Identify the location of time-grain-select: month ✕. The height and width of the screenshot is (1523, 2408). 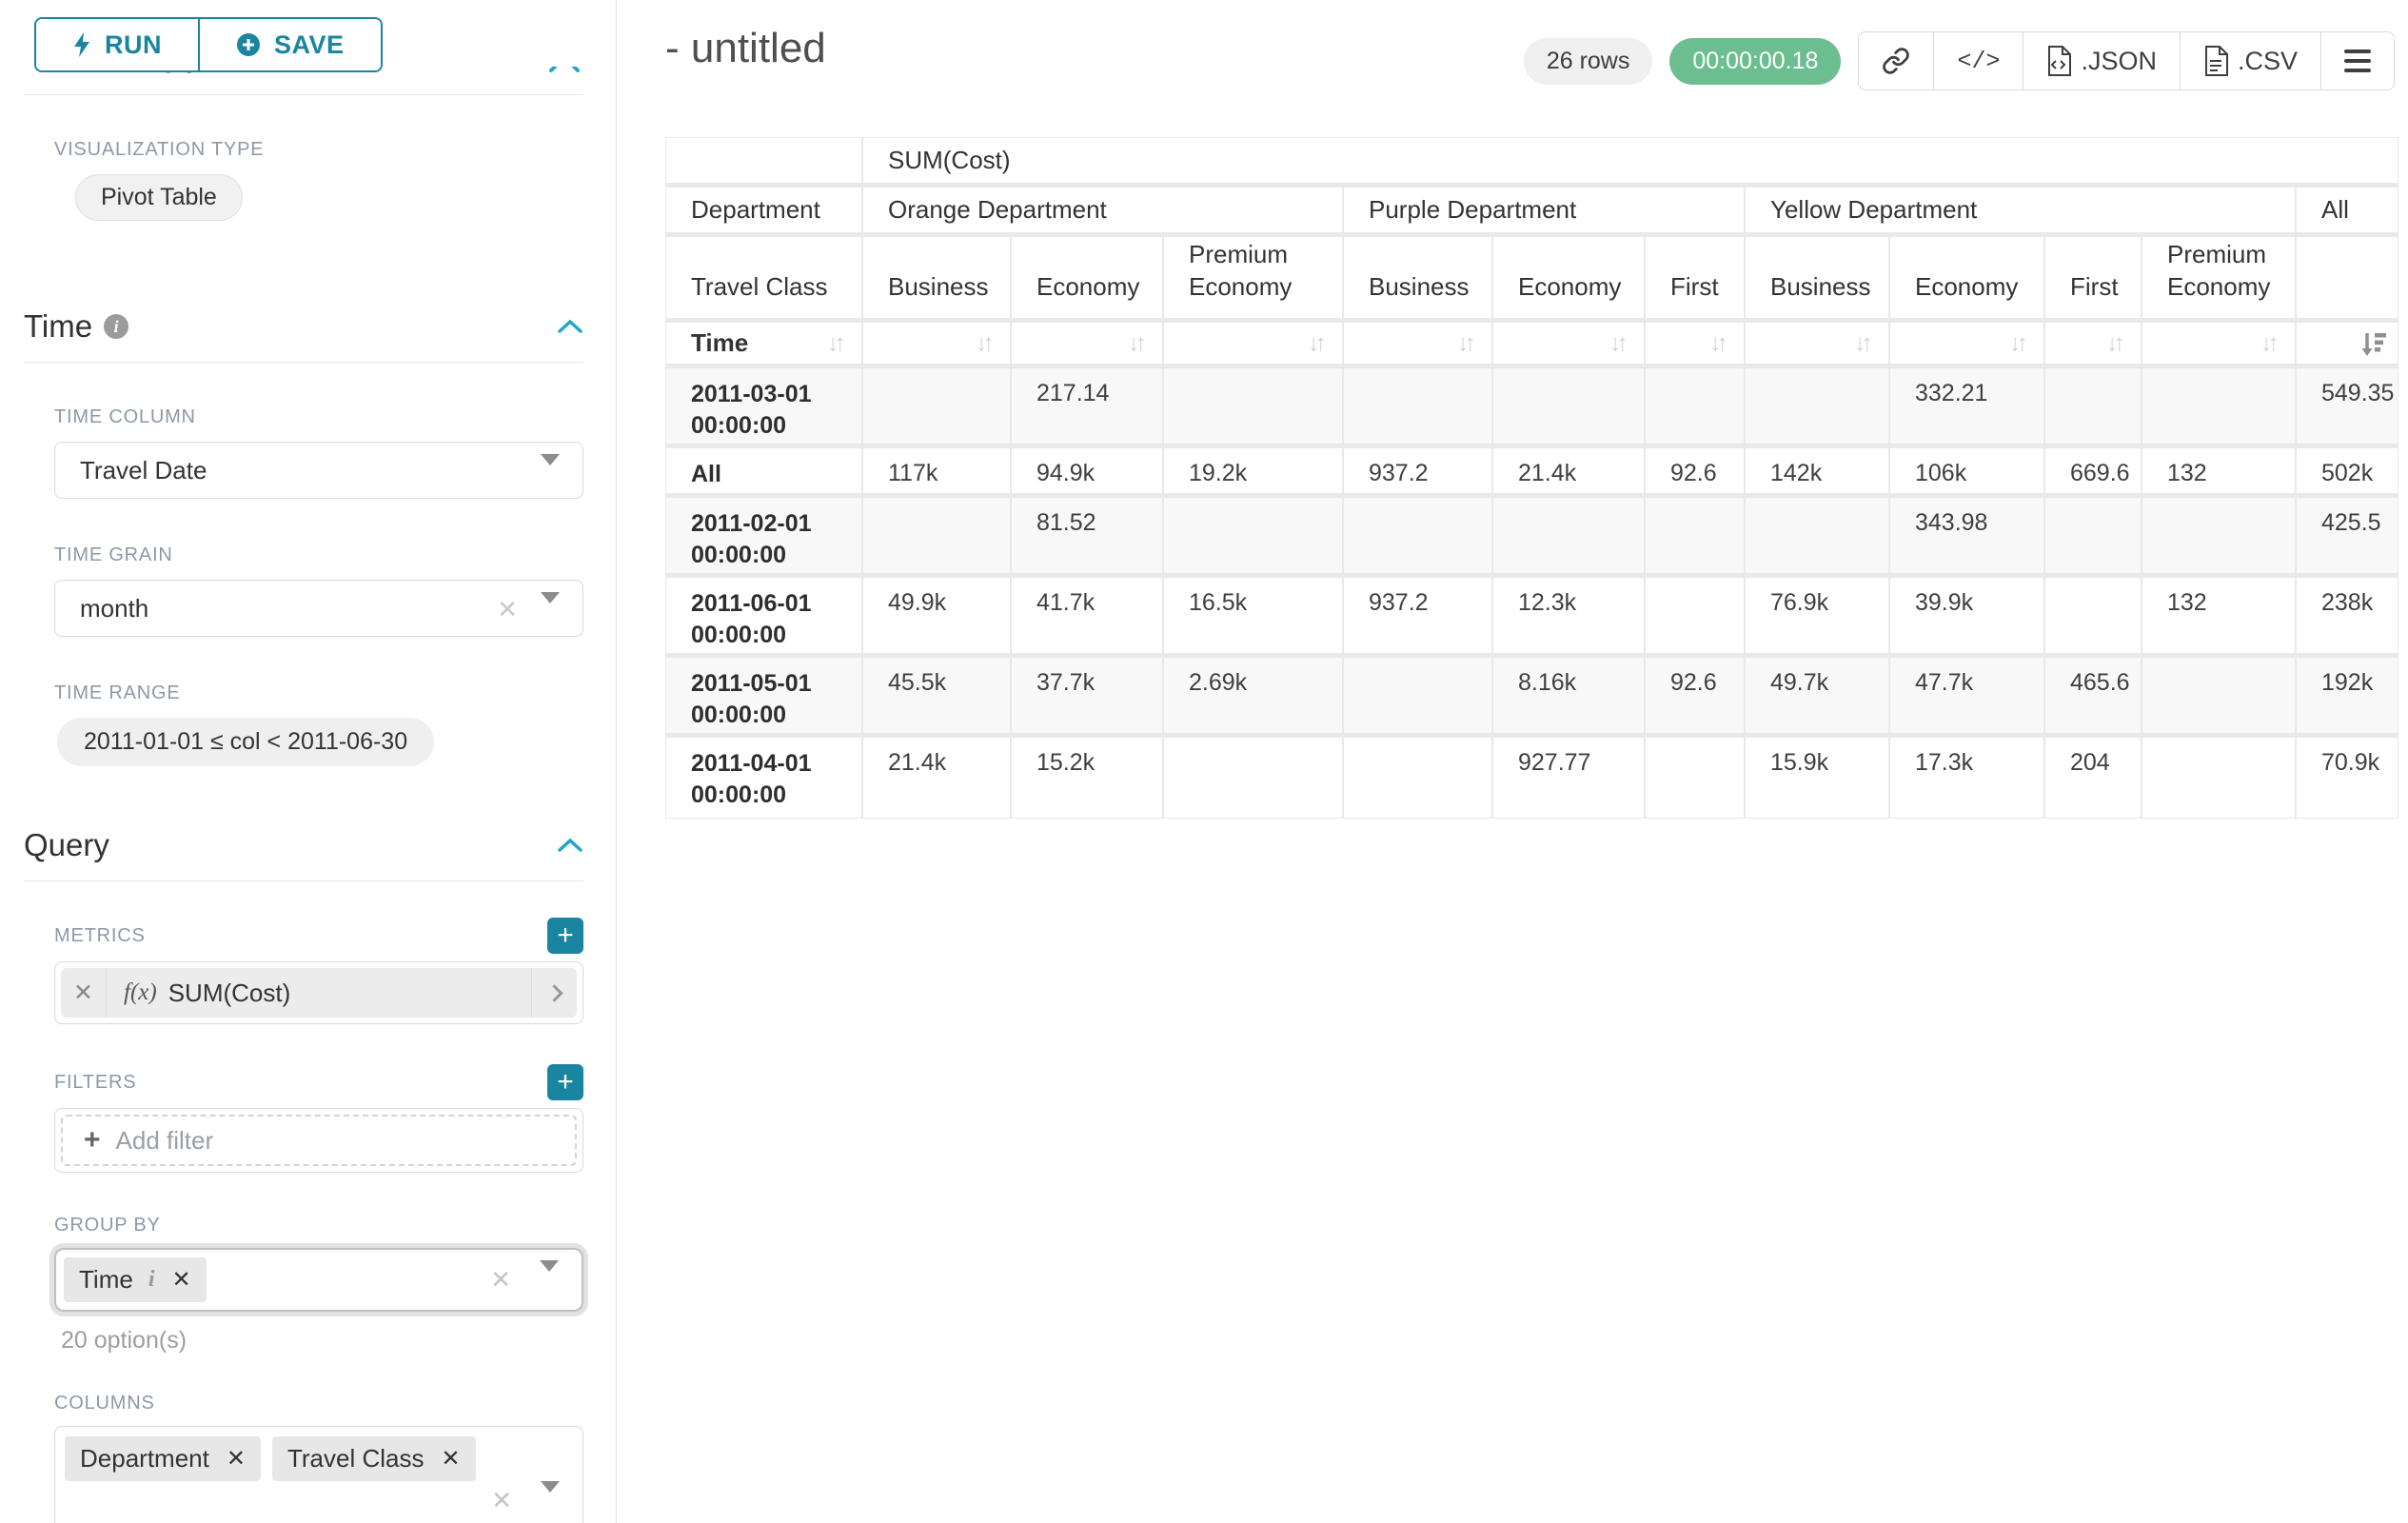
(318, 609).